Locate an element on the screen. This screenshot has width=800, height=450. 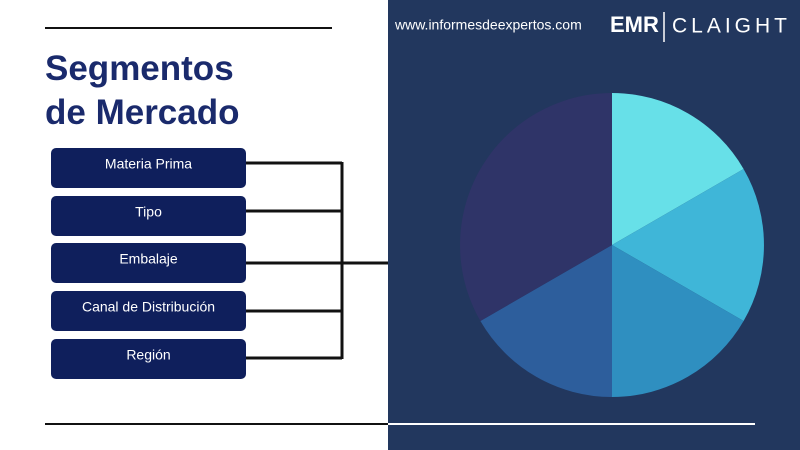
segment-label: Embalaje is located at coordinates (148, 259).